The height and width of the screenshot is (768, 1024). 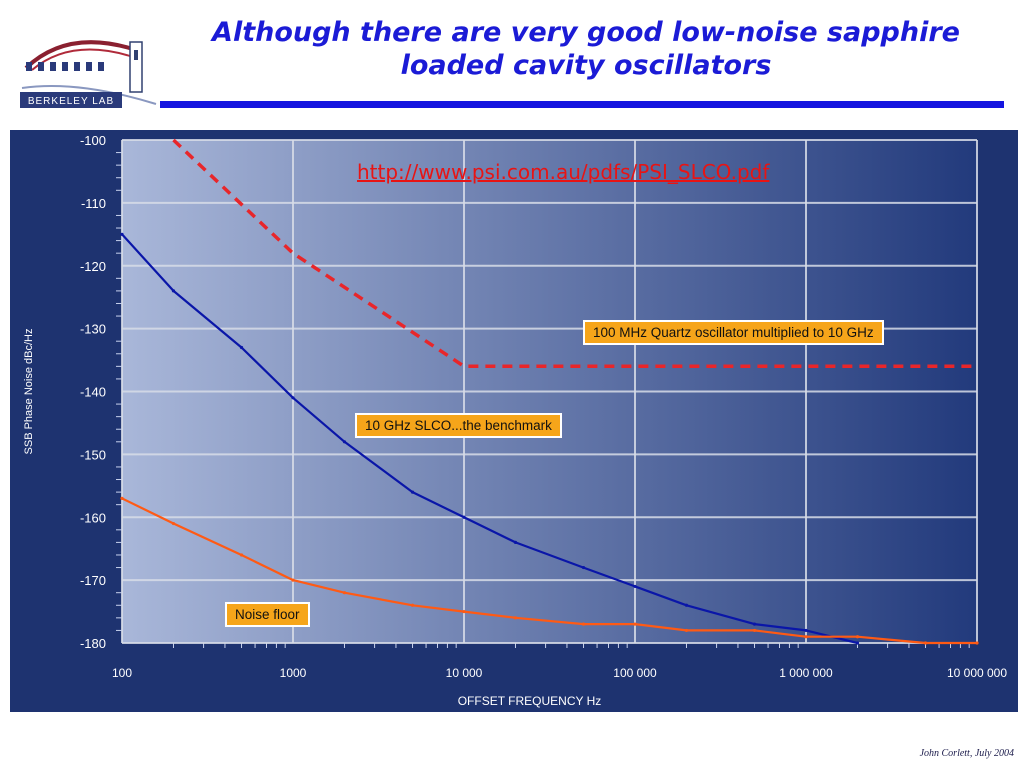 I want to click on logo-label: BERKELEY LAB, so click(x=71, y=101).